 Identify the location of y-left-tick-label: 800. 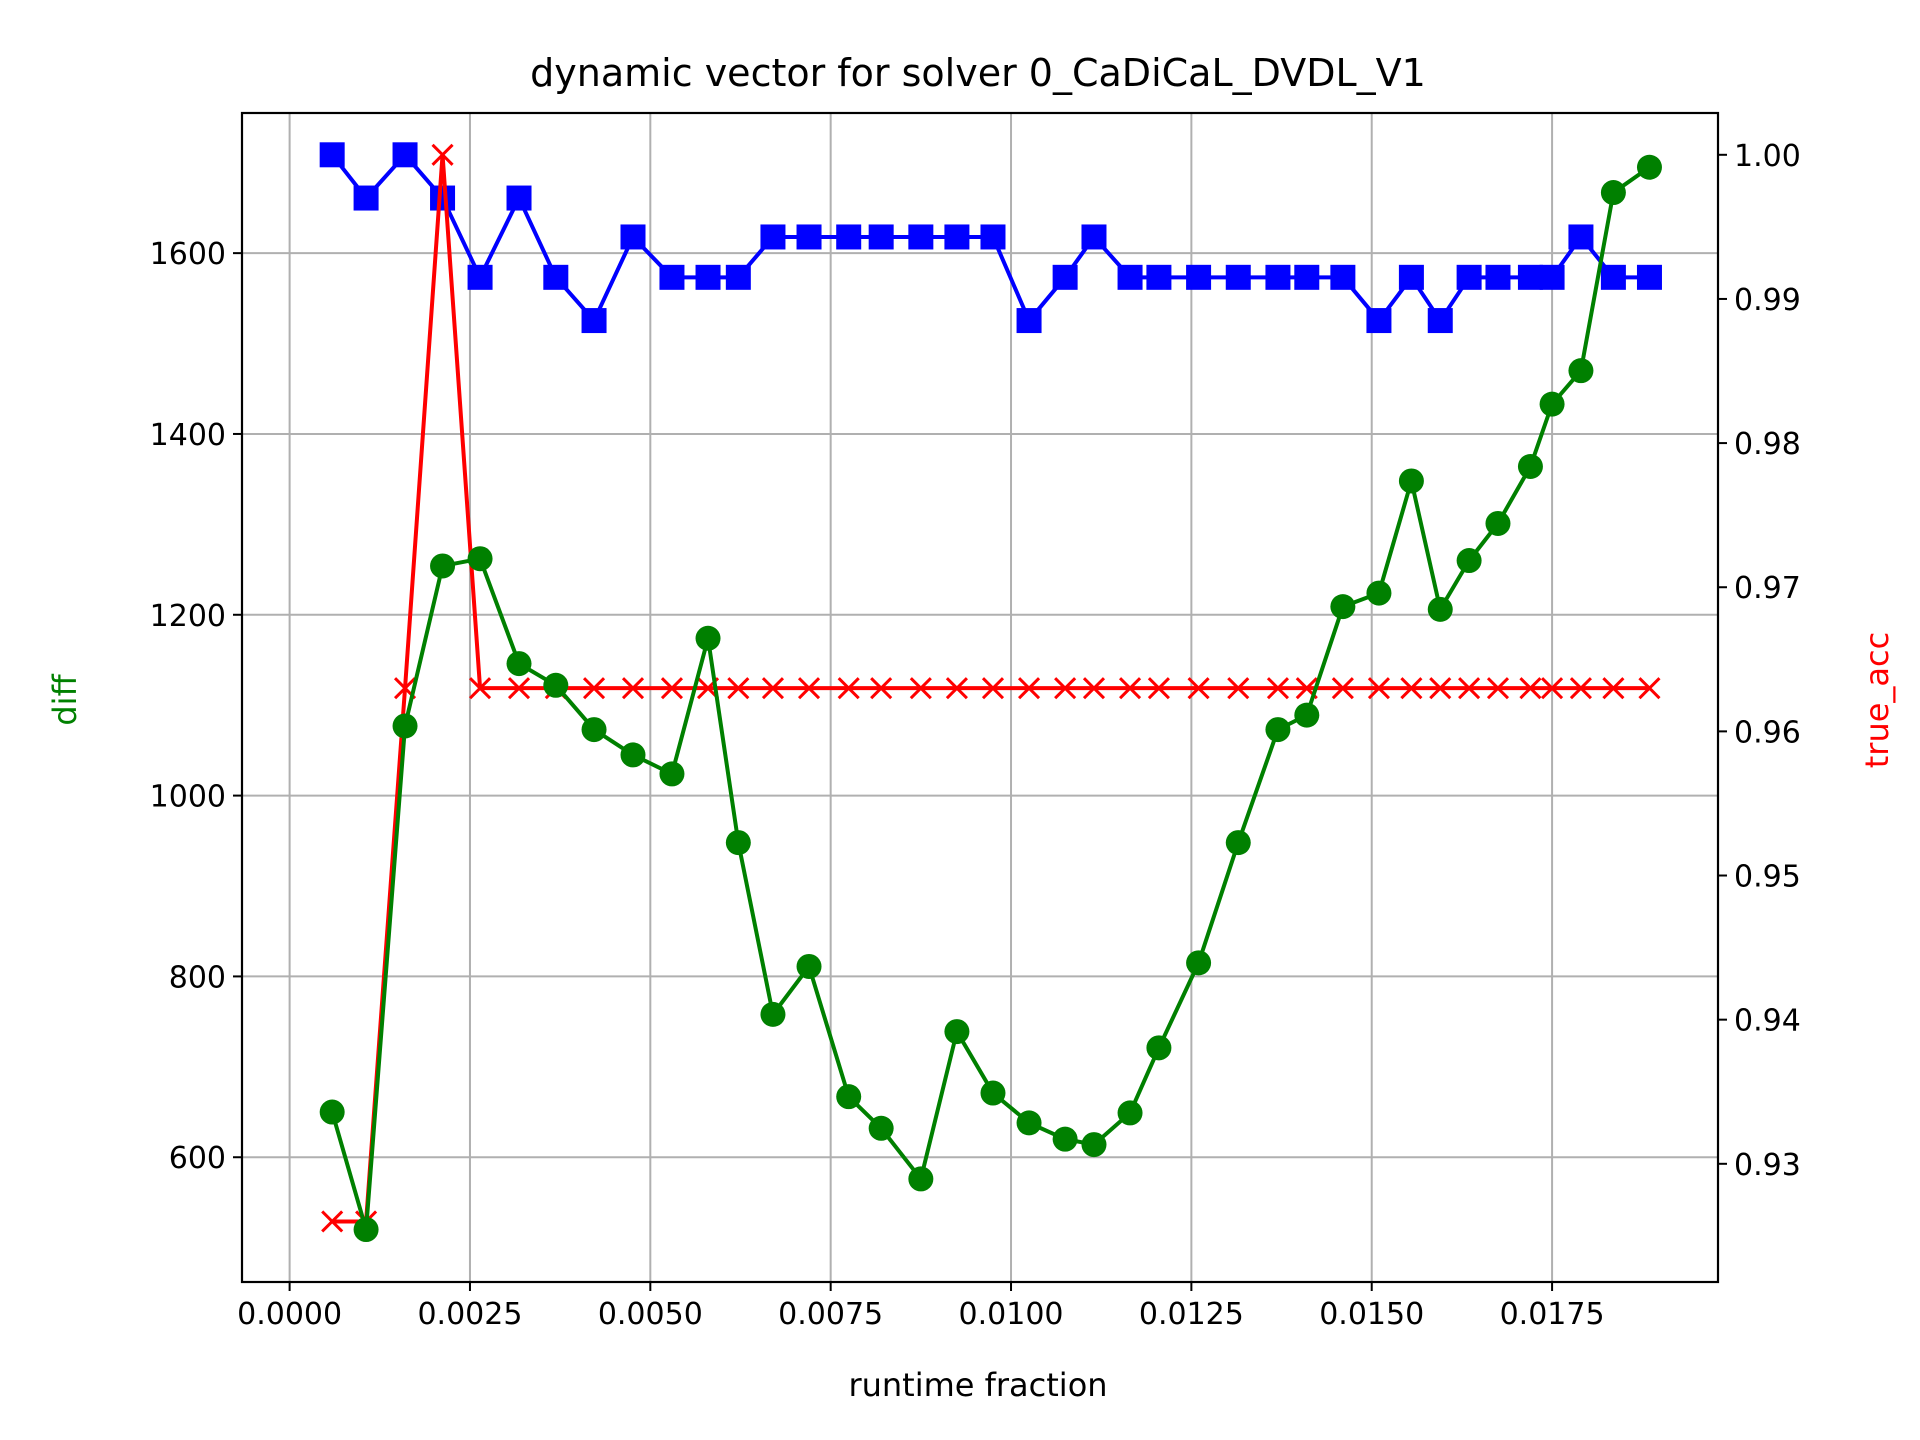
(197, 977).